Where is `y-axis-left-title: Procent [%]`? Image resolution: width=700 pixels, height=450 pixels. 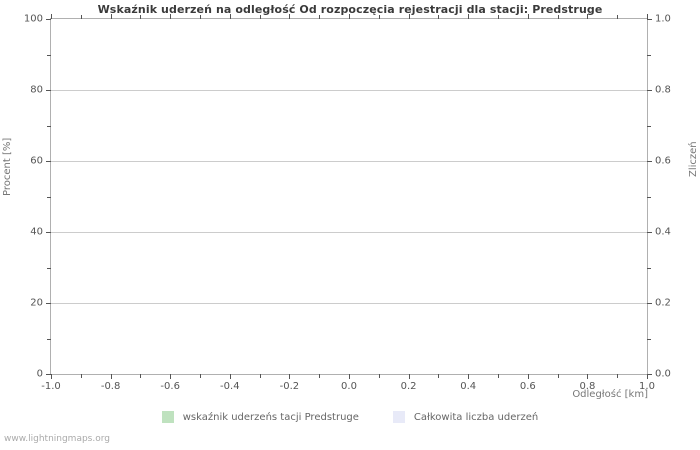
y-axis-left-title: Procent [%] is located at coordinates (7, 166).